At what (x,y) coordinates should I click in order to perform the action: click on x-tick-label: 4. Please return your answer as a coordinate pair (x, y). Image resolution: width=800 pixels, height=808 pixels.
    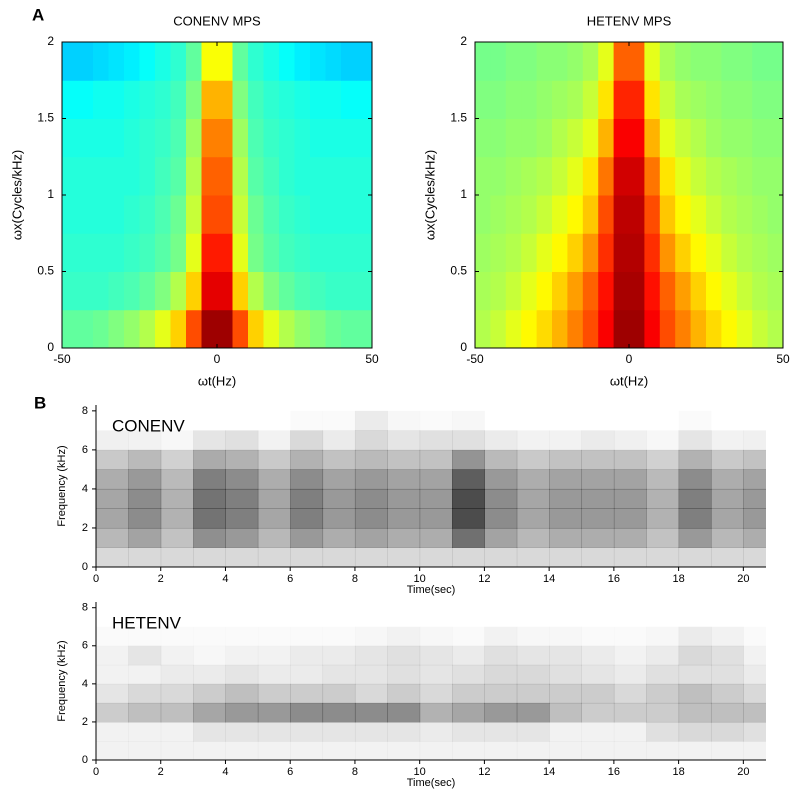
    Looking at the image, I should click on (225, 772).